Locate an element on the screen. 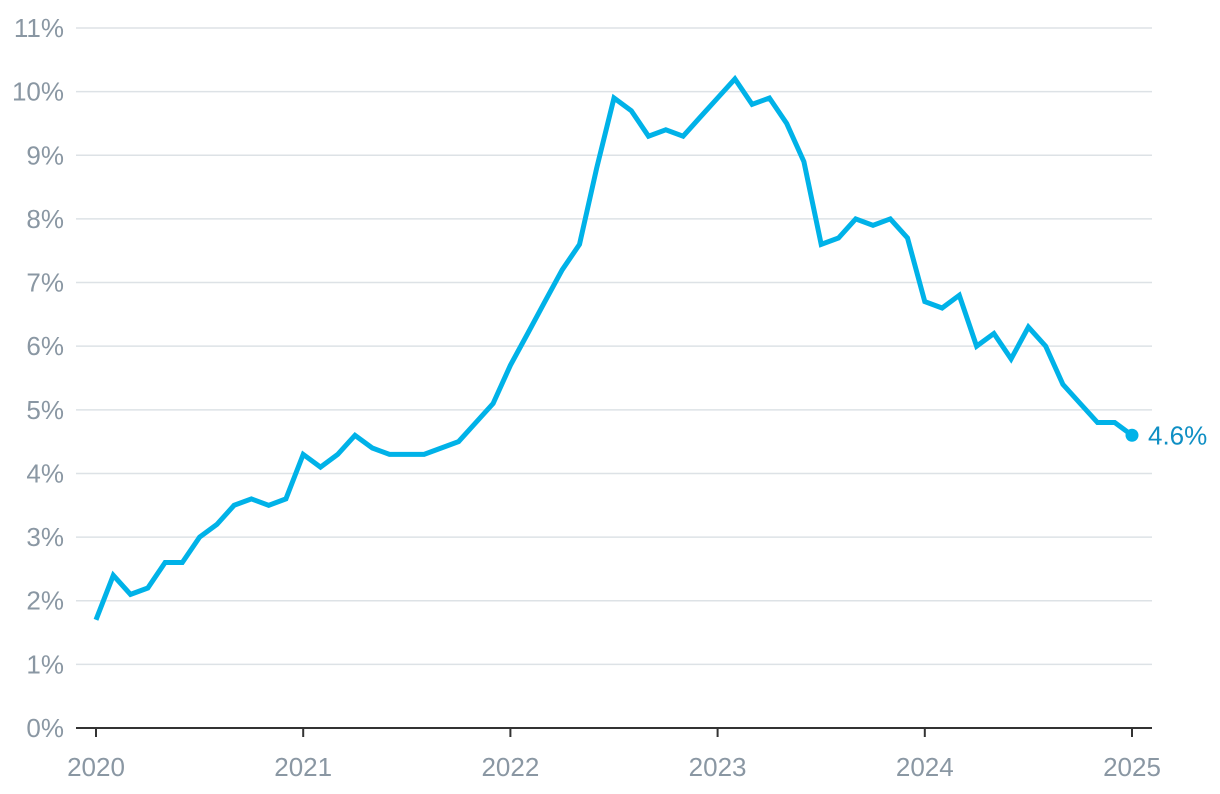  y-tick-label: 8% is located at coordinates (45, 219).